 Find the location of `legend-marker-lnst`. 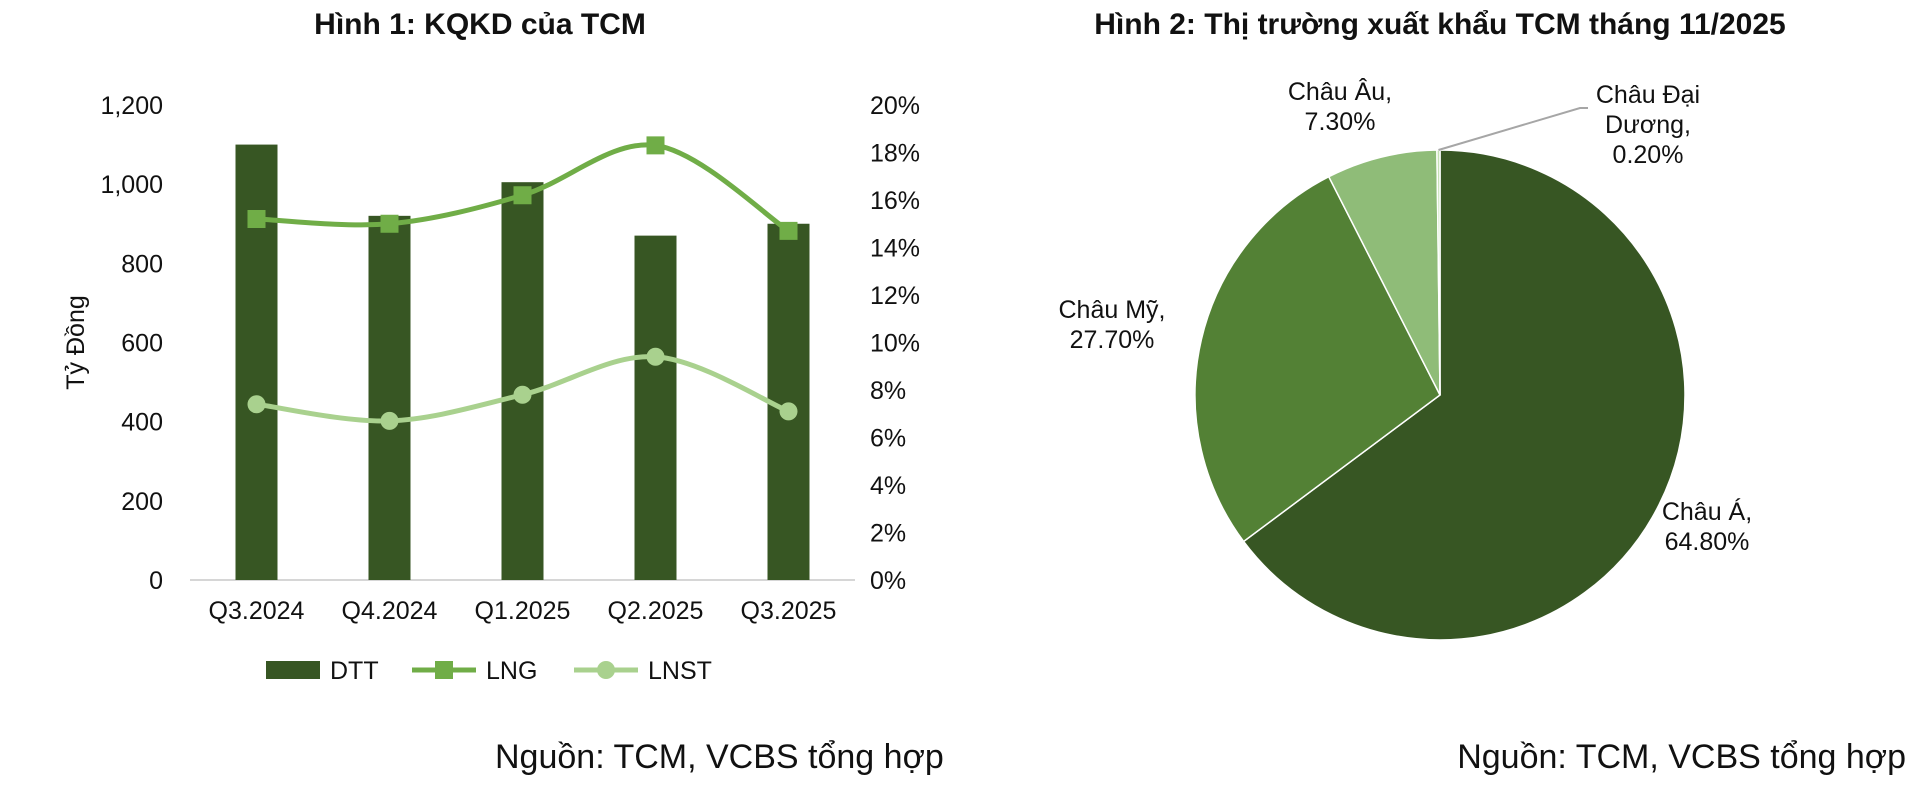

legend-marker-lnst is located at coordinates (606, 670).